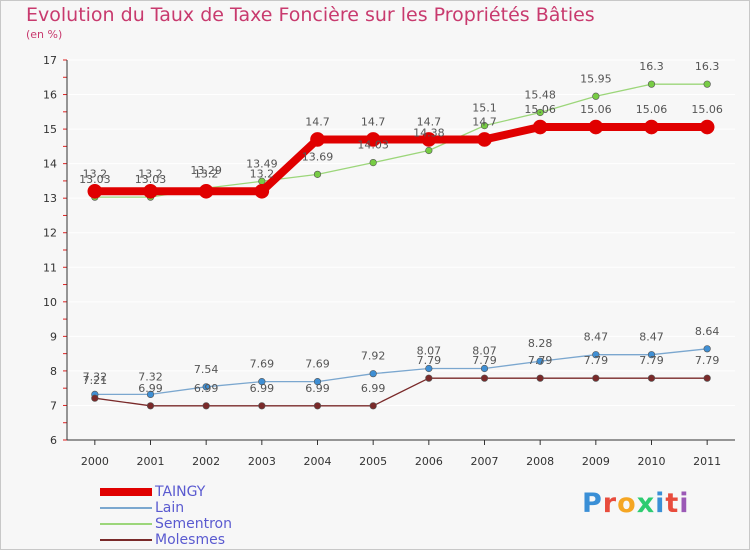 The height and width of the screenshot is (550, 750). I want to click on y-tick-label: 9, so click(53, 336).